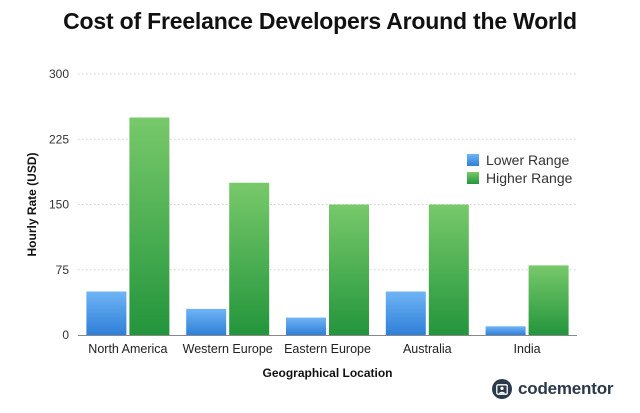  Describe the element at coordinates (529, 178) in the screenshot. I see `legend-label-higher-range: Higher Range` at that location.